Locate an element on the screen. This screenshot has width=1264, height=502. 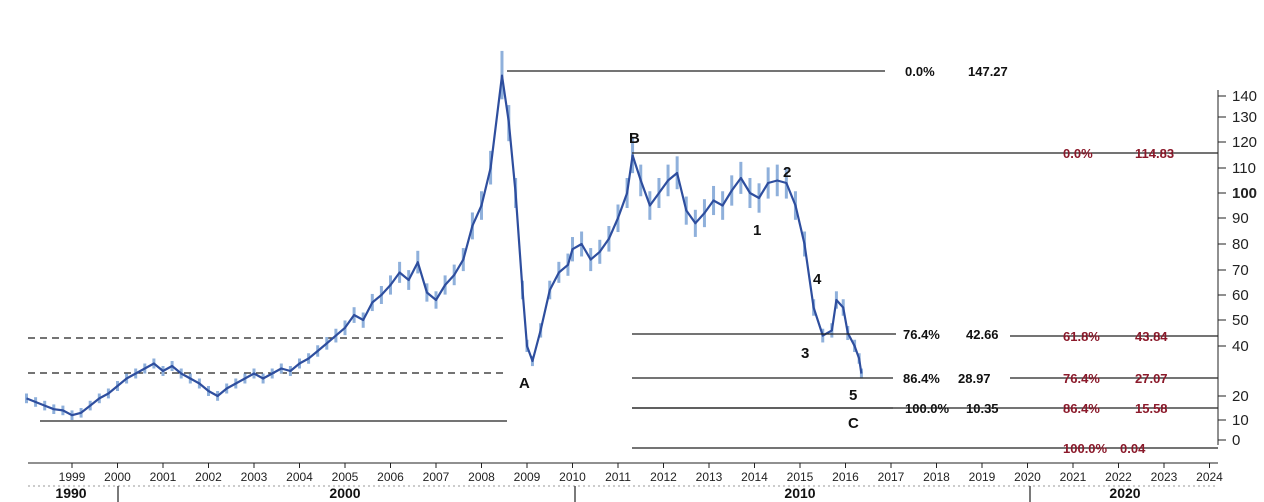
y-tick-label: 40 is located at coordinates (1240, 346).